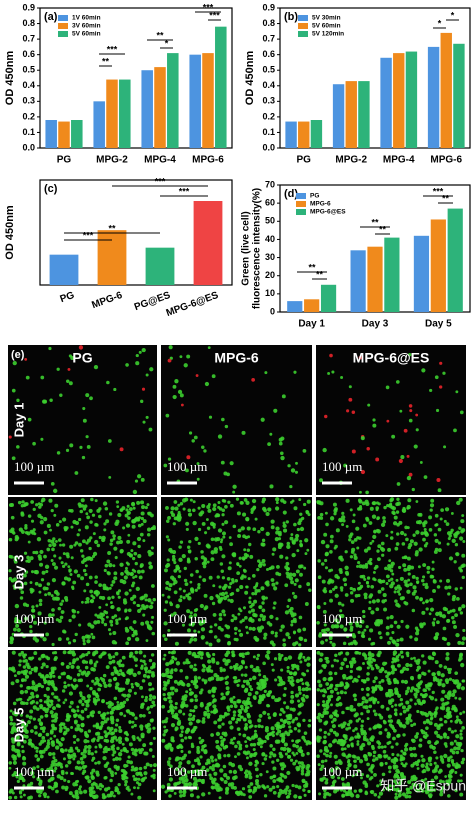 This screenshot has height=814, width=474. I want to click on column-header: MPG-6, so click(236, 358).